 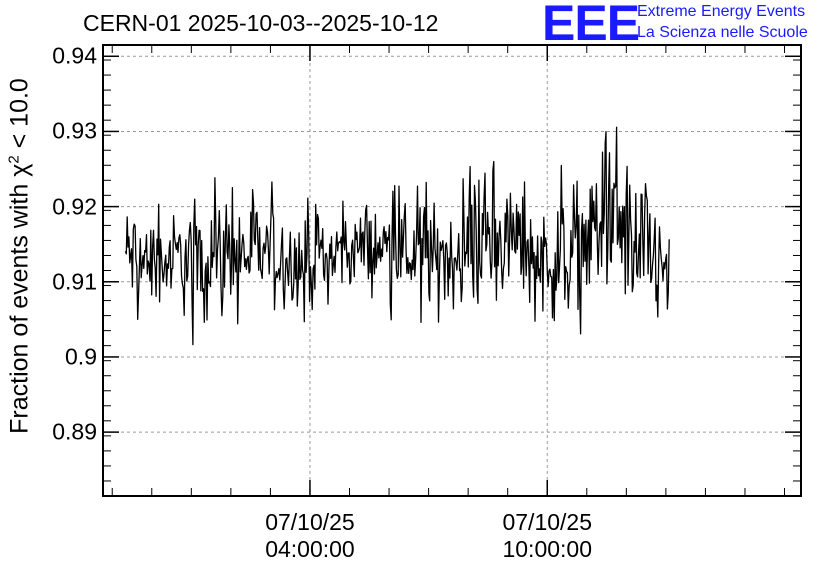 What do you see at coordinates (14, 159) in the screenshot?
I see `y-axis-label-sup: 2` at bounding box center [14, 159].